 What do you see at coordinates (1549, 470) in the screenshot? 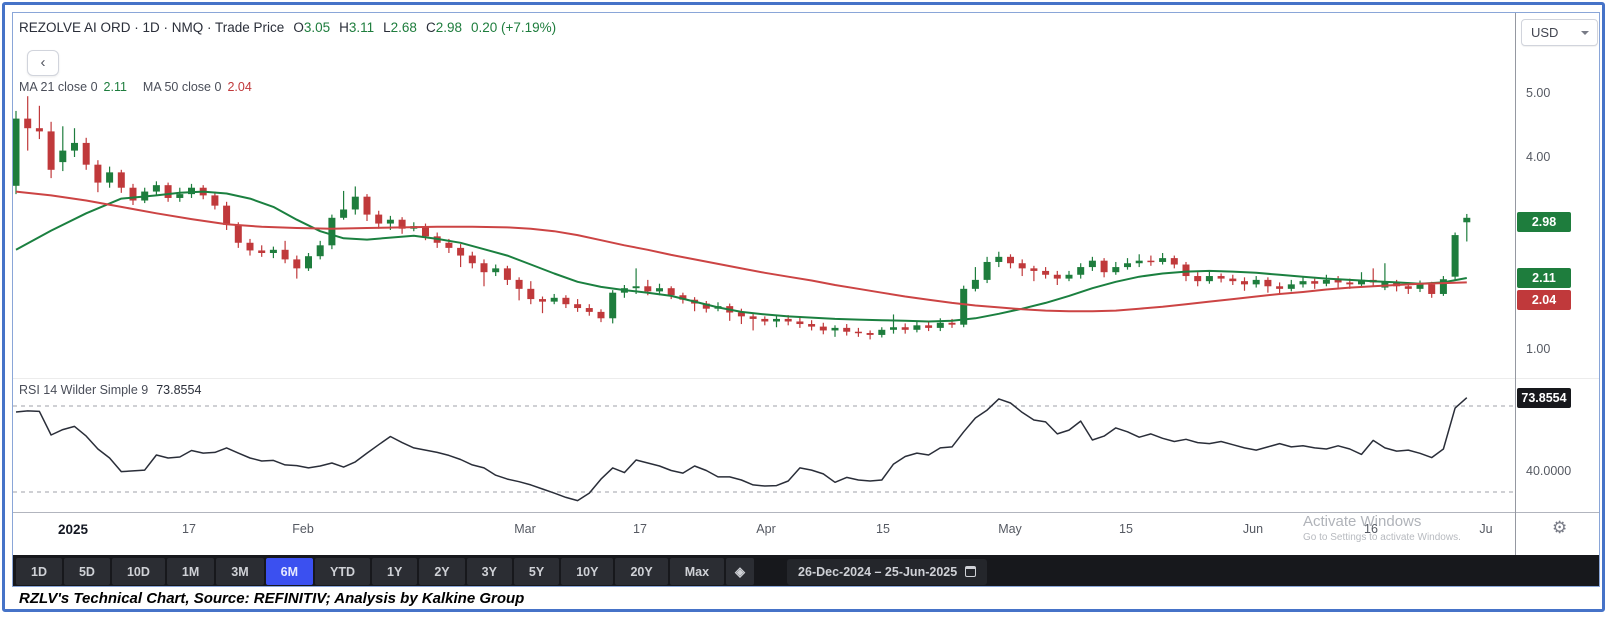
I see `rsi-tick-40: 40.0000` at bounding box center [1549, 470].